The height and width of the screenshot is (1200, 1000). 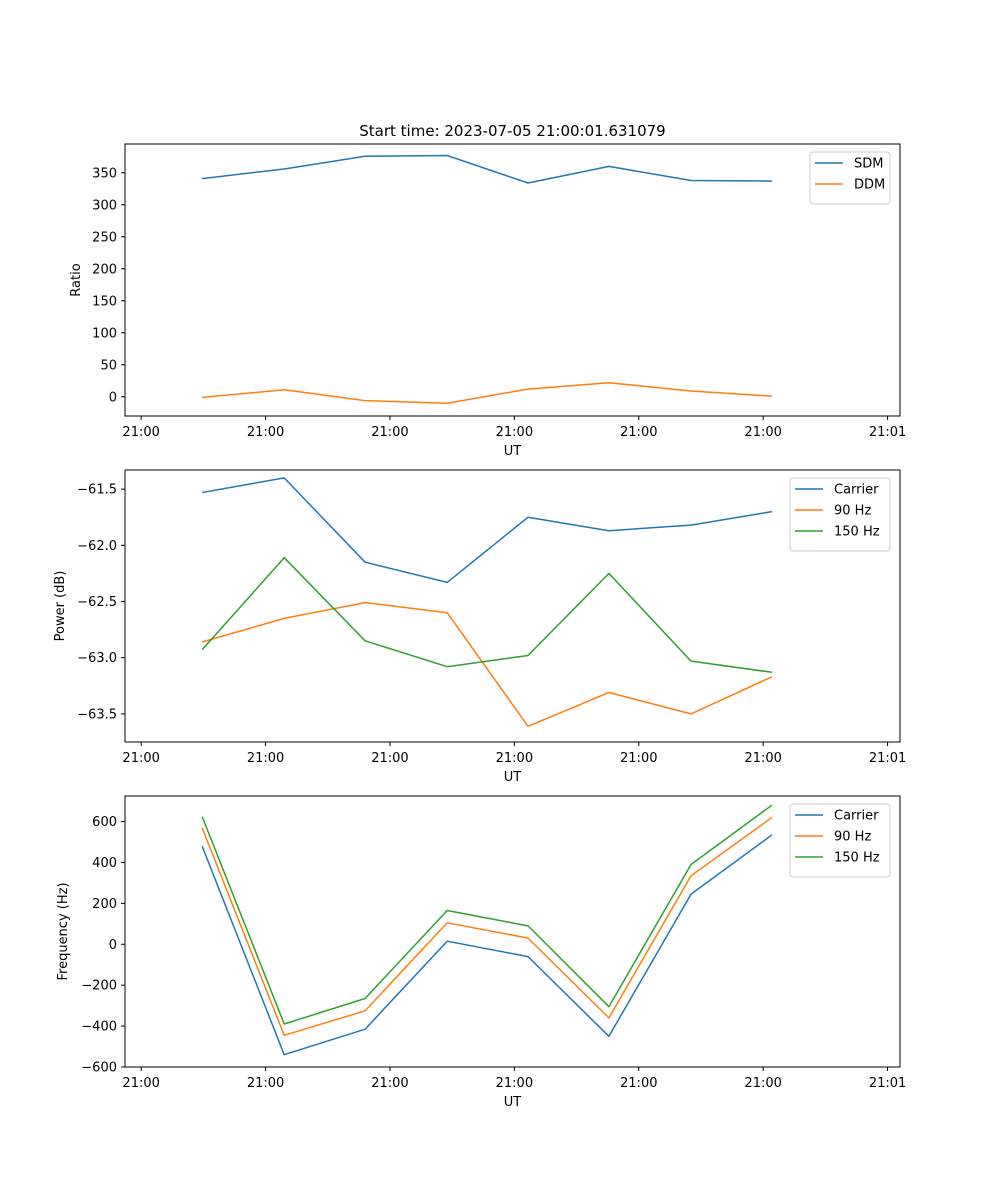 What do you see at coordinates (97, 546) in the screenshot?
I see `y-tick-label: −62.0` at bounding box center [97, 546].